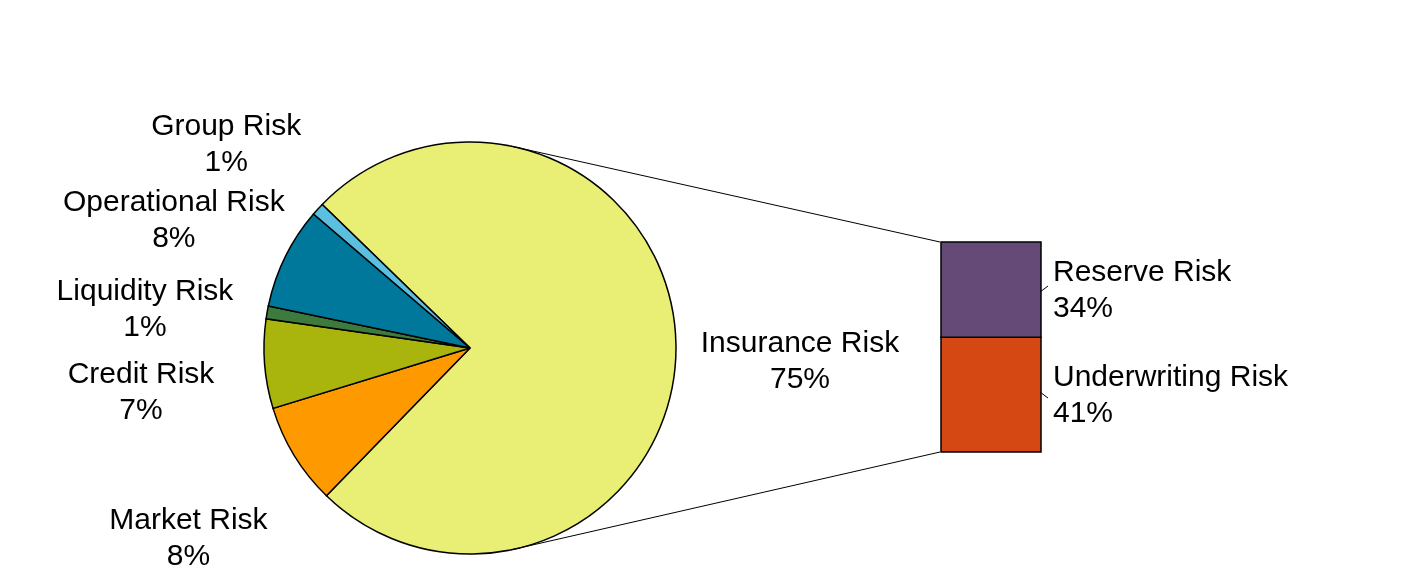 This screenshot has width=1405, height=584. Describe the element at coordinates (145, 289) in the screenshot. I see `slice-label: Liquidity Risk` at that location.